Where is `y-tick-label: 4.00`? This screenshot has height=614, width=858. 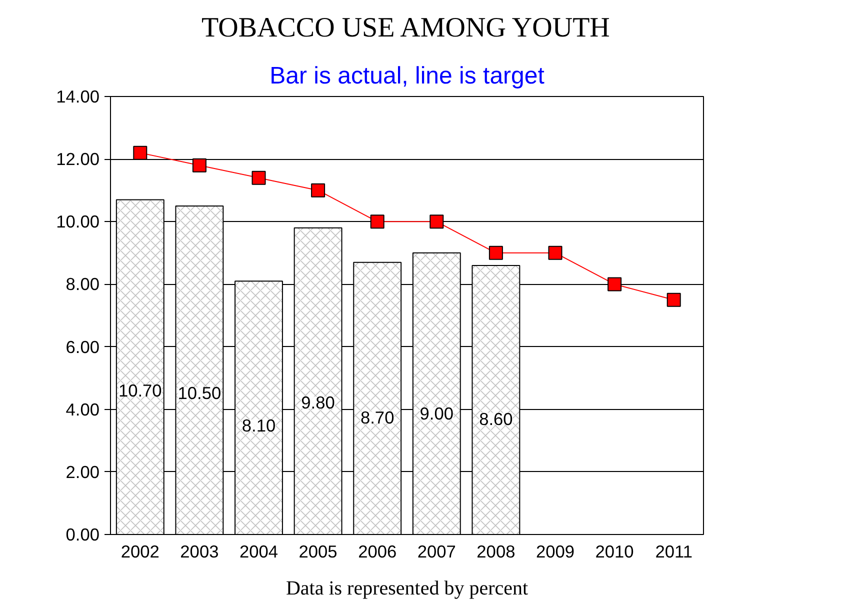
y-tick-label: 4.00 is located at coordinates (83, 409).